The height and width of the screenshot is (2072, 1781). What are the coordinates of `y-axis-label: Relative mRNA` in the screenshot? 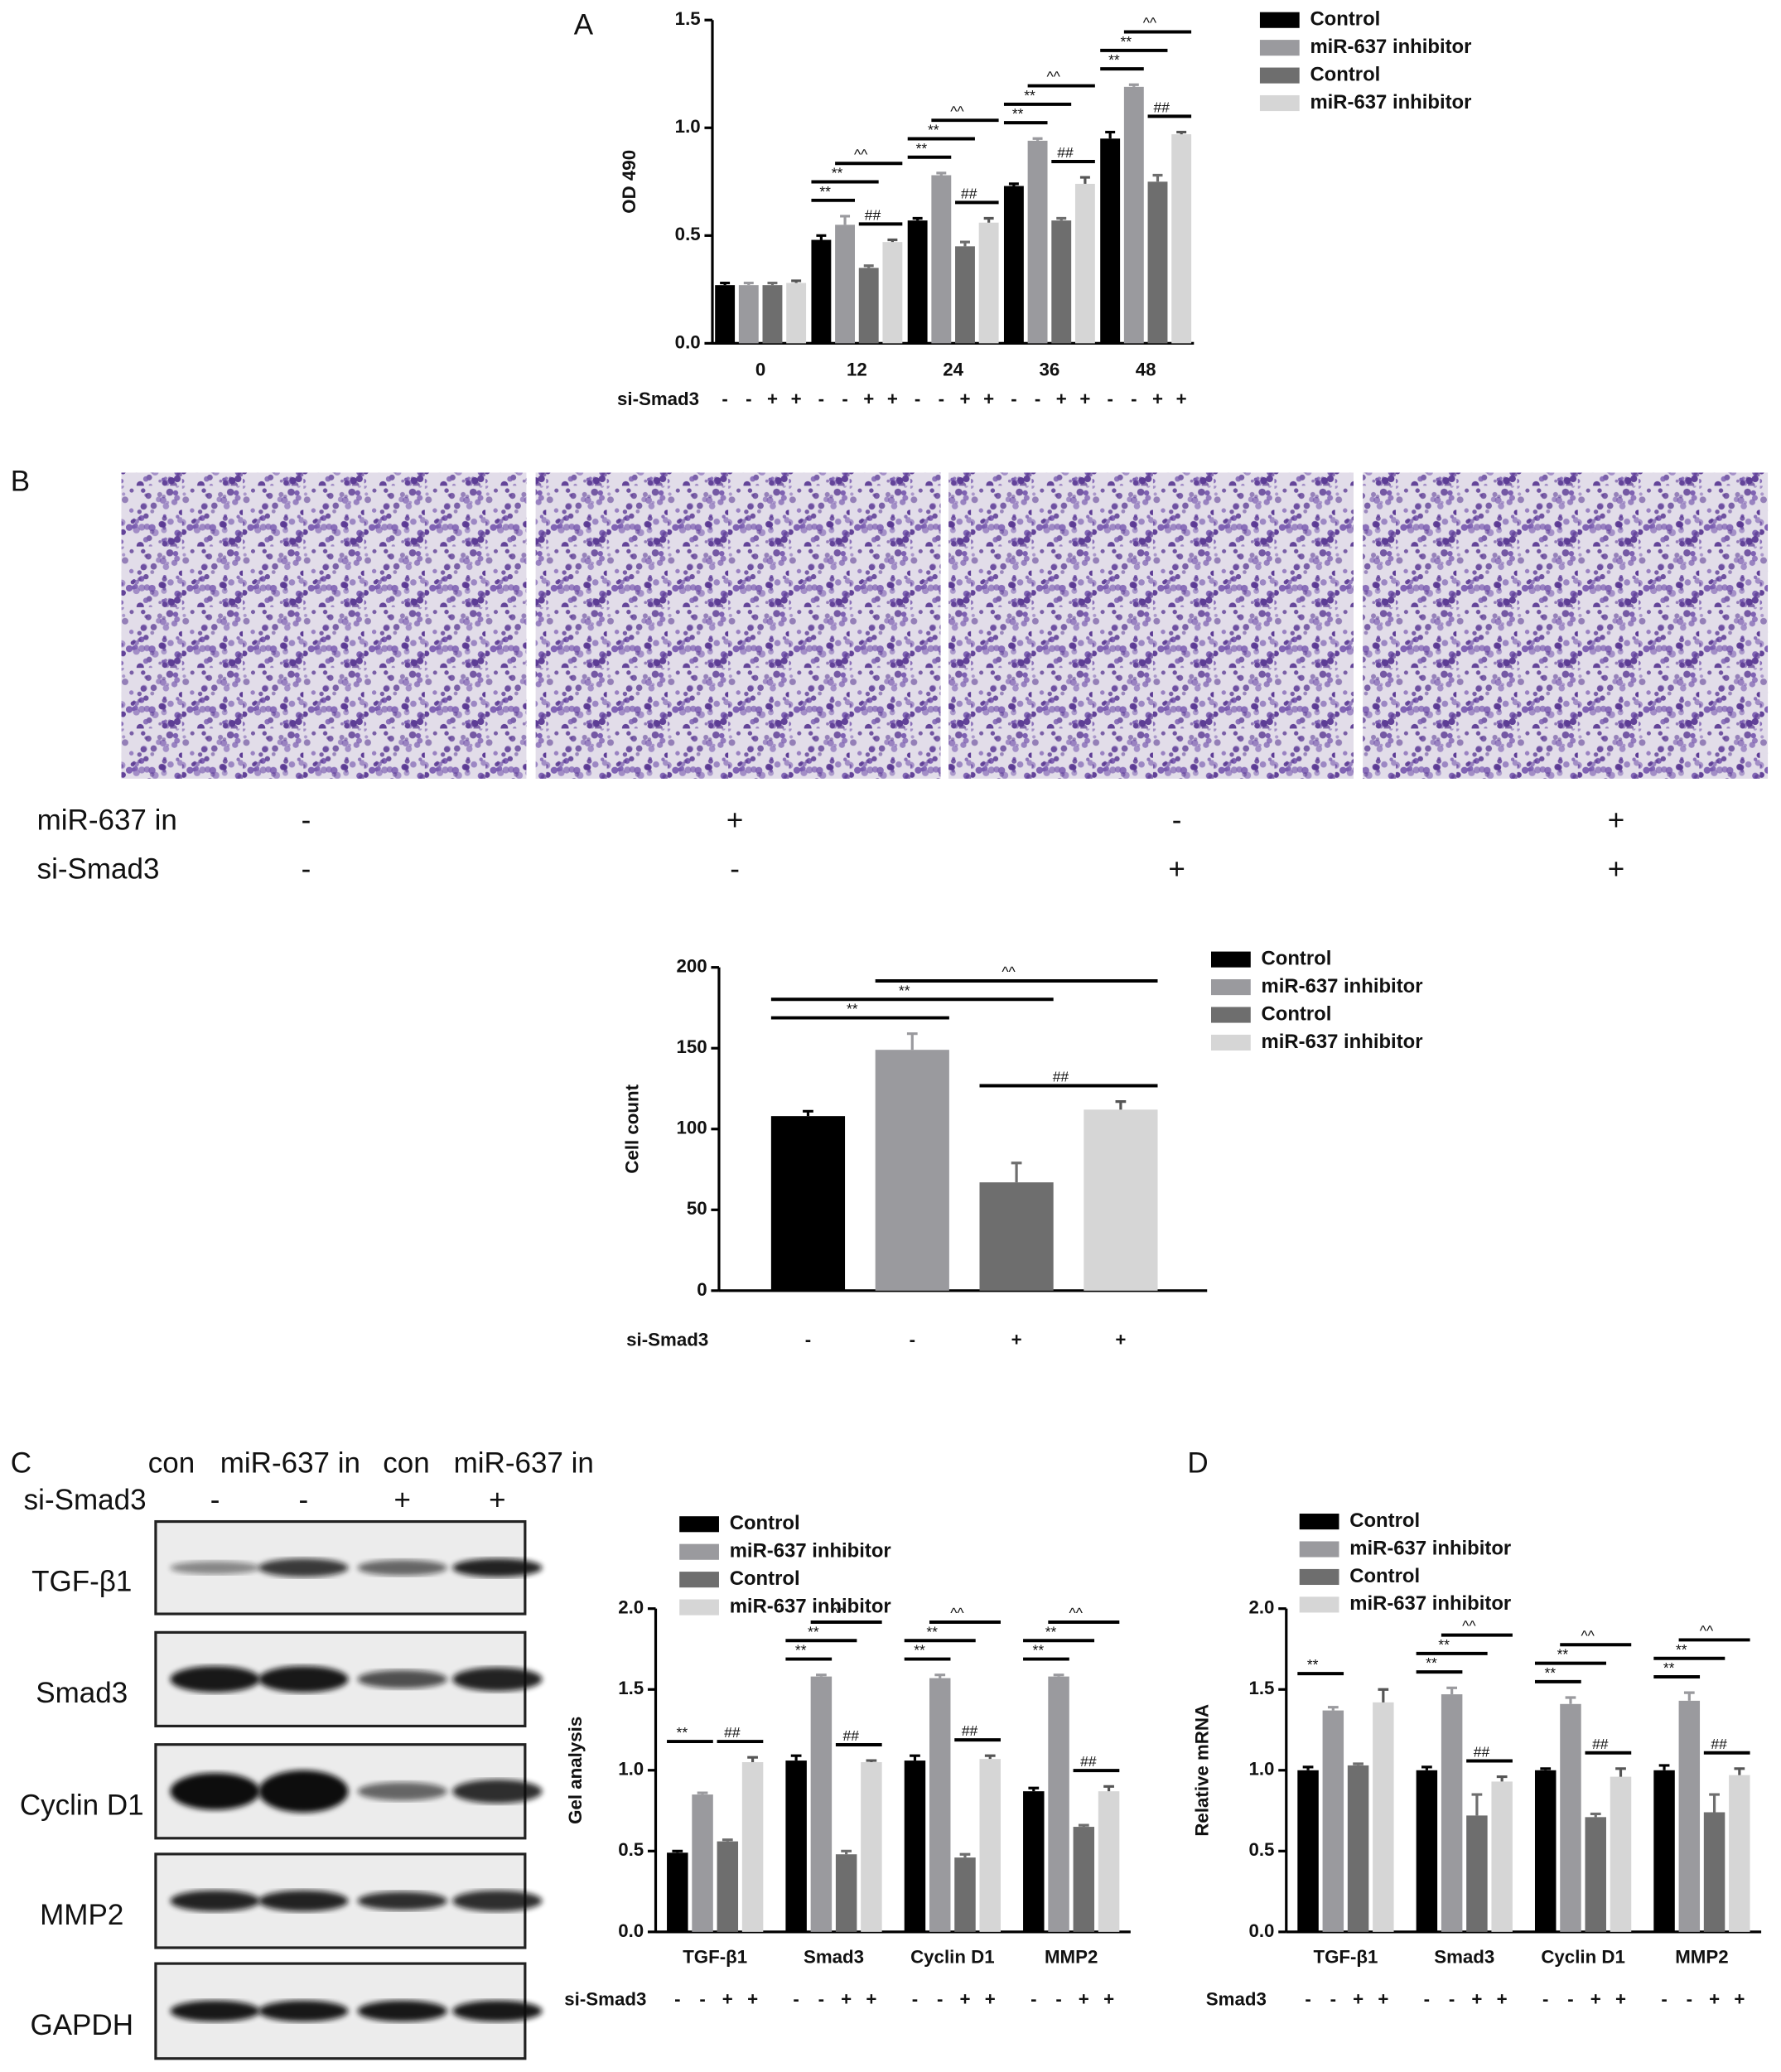 It's located at (1201, 1770).